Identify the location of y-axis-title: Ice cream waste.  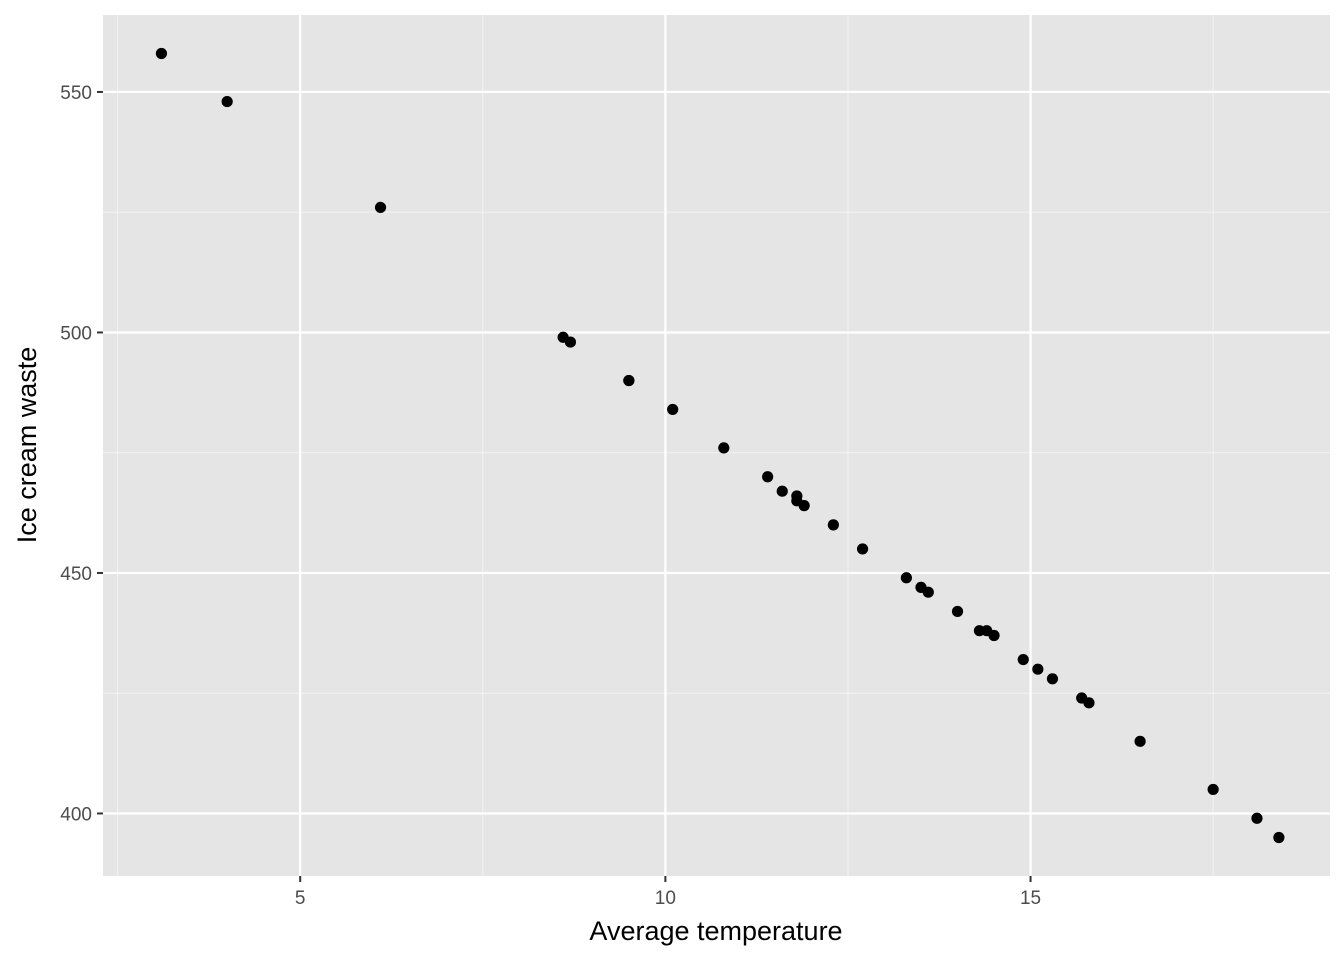
(27, 445).